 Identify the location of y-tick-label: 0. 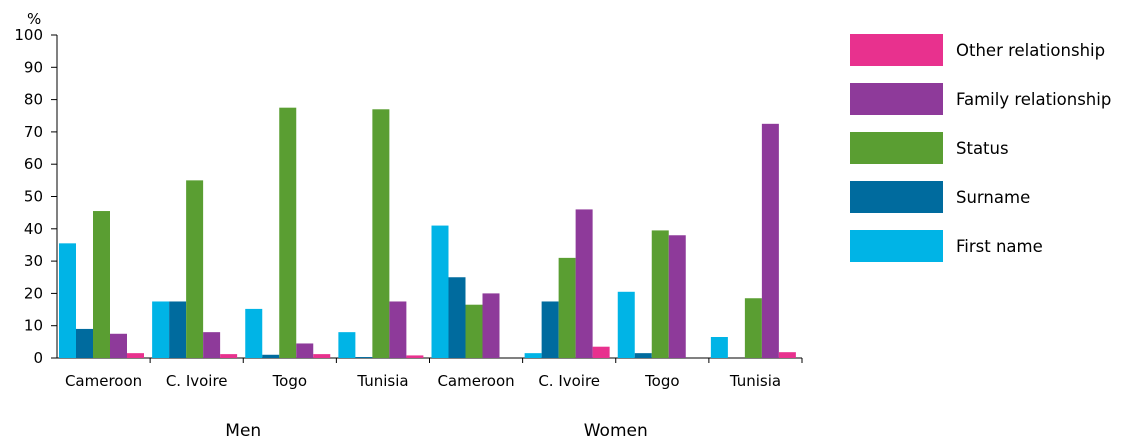
(38, 358).